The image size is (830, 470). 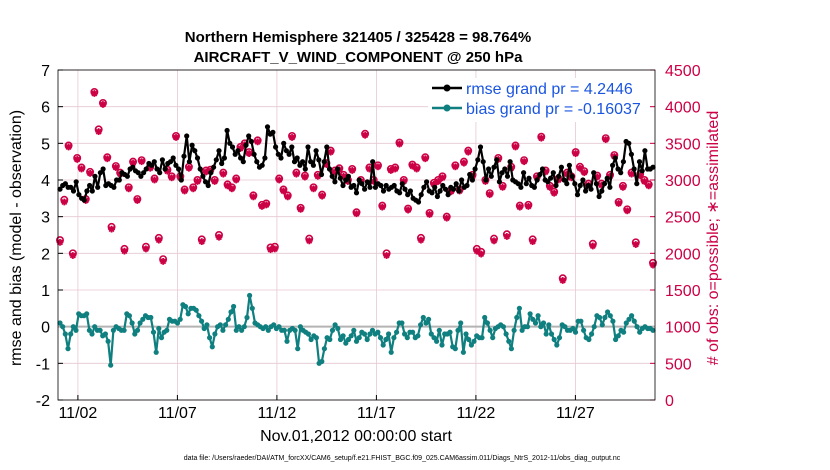 I want to click on y-tick-label: 5, so click(x=45, y=144).